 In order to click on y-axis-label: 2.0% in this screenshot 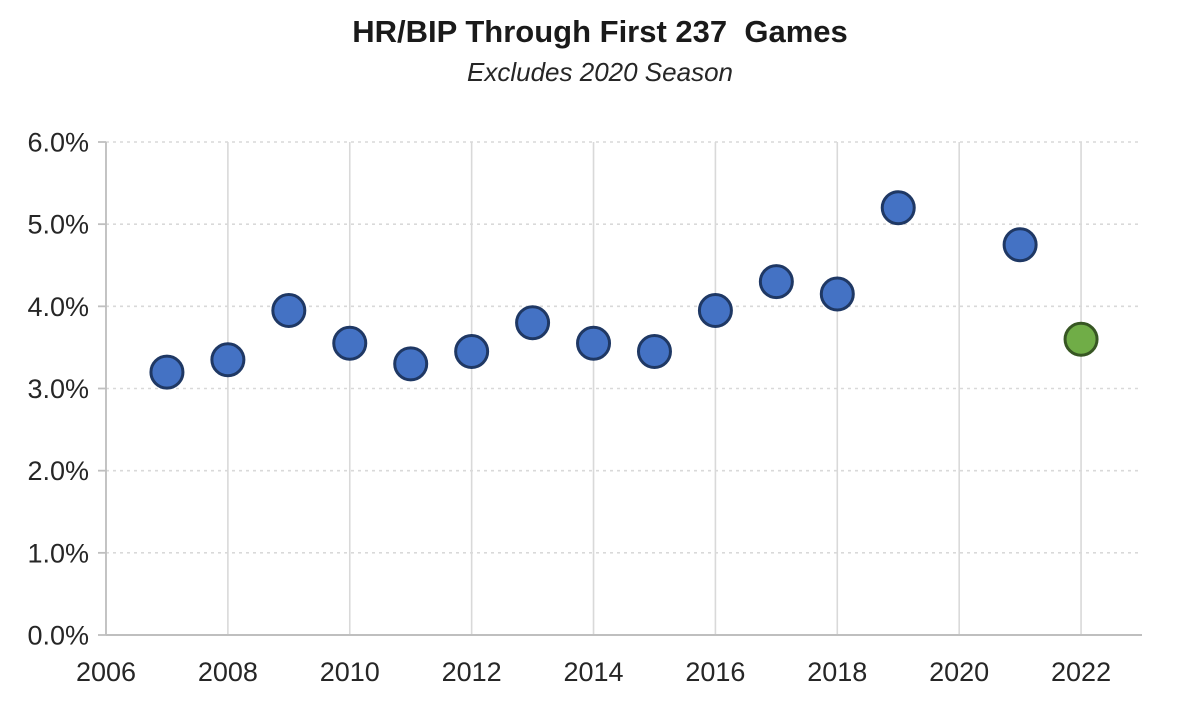, I will do `click(58, 471)`.